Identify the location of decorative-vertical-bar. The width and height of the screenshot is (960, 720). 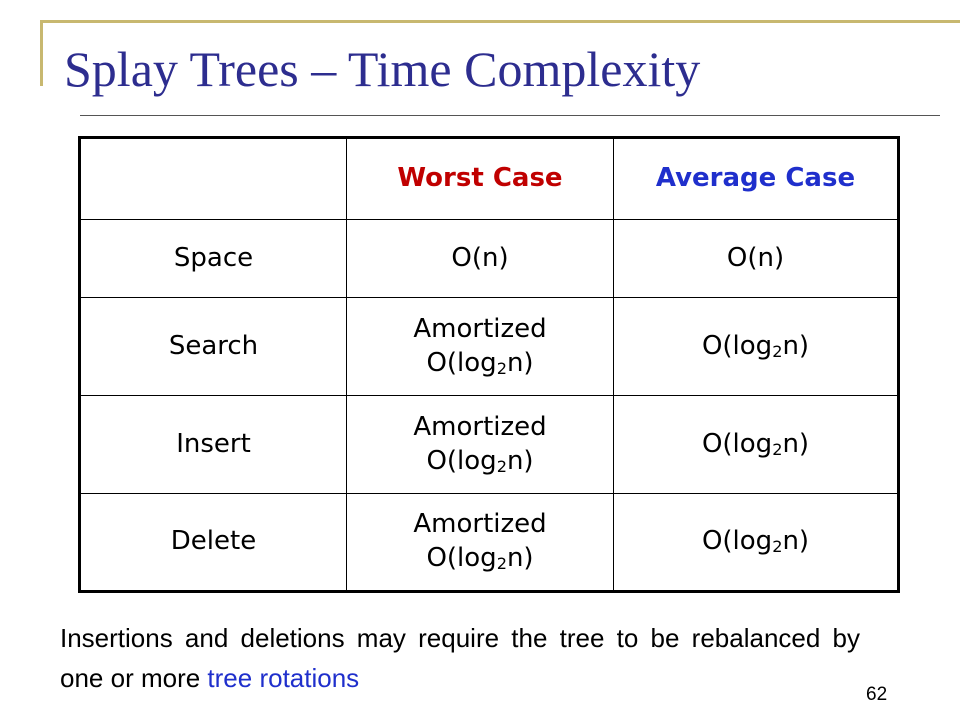
(41, 53).